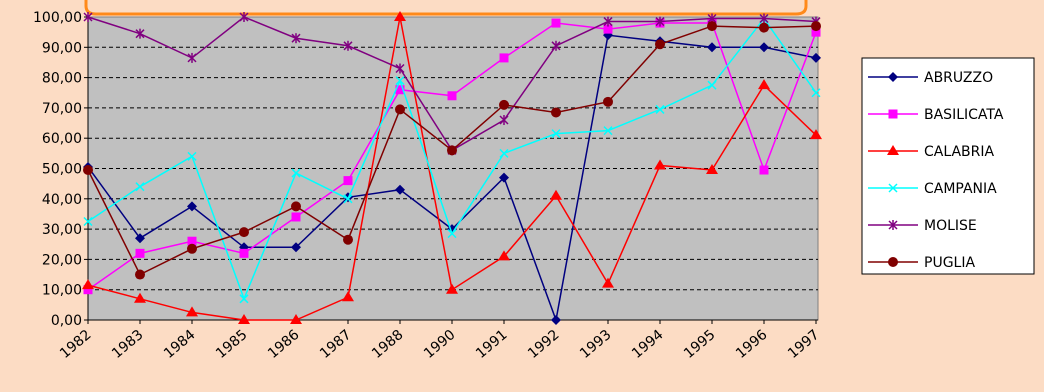  I want to click on legend-label: BASILICATA, so click(964, 115).